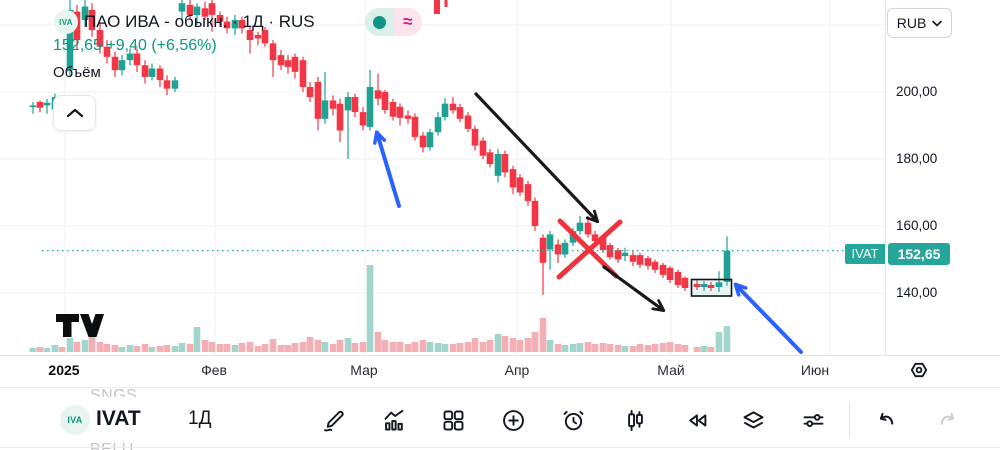 The image size is (1000, 450). I want to click on compare-toggle: ≈, so click(393, 22).